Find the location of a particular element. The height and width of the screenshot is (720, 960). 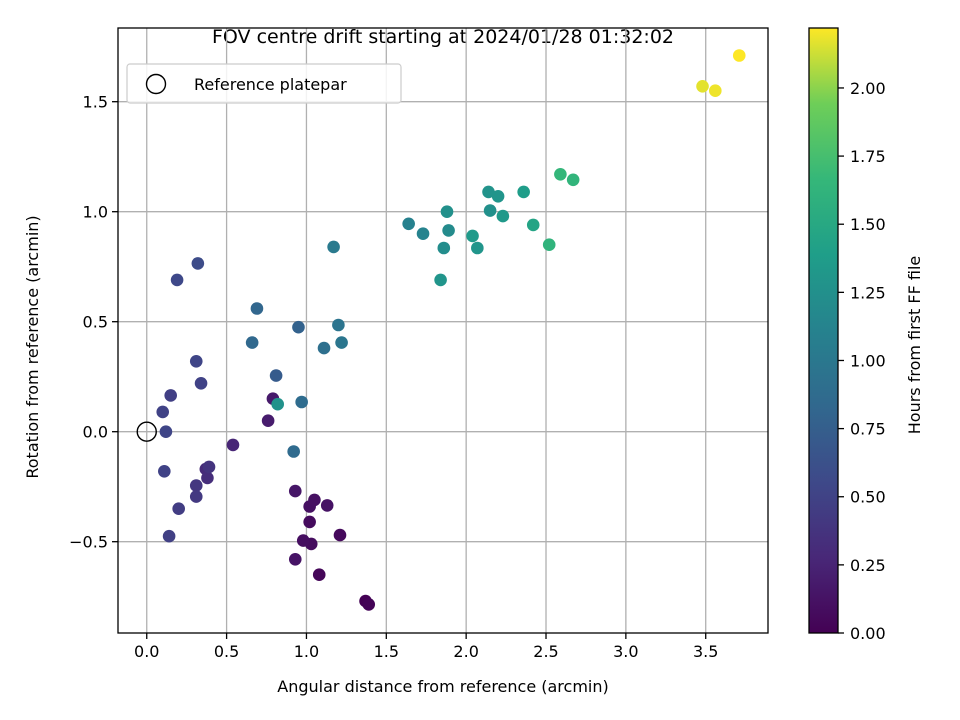

colorbar-ticks: 0.00 0.25 0.50 0.75 1.00 1.25 1.50 1.75 2.00 is located at coordinates (862, 361).